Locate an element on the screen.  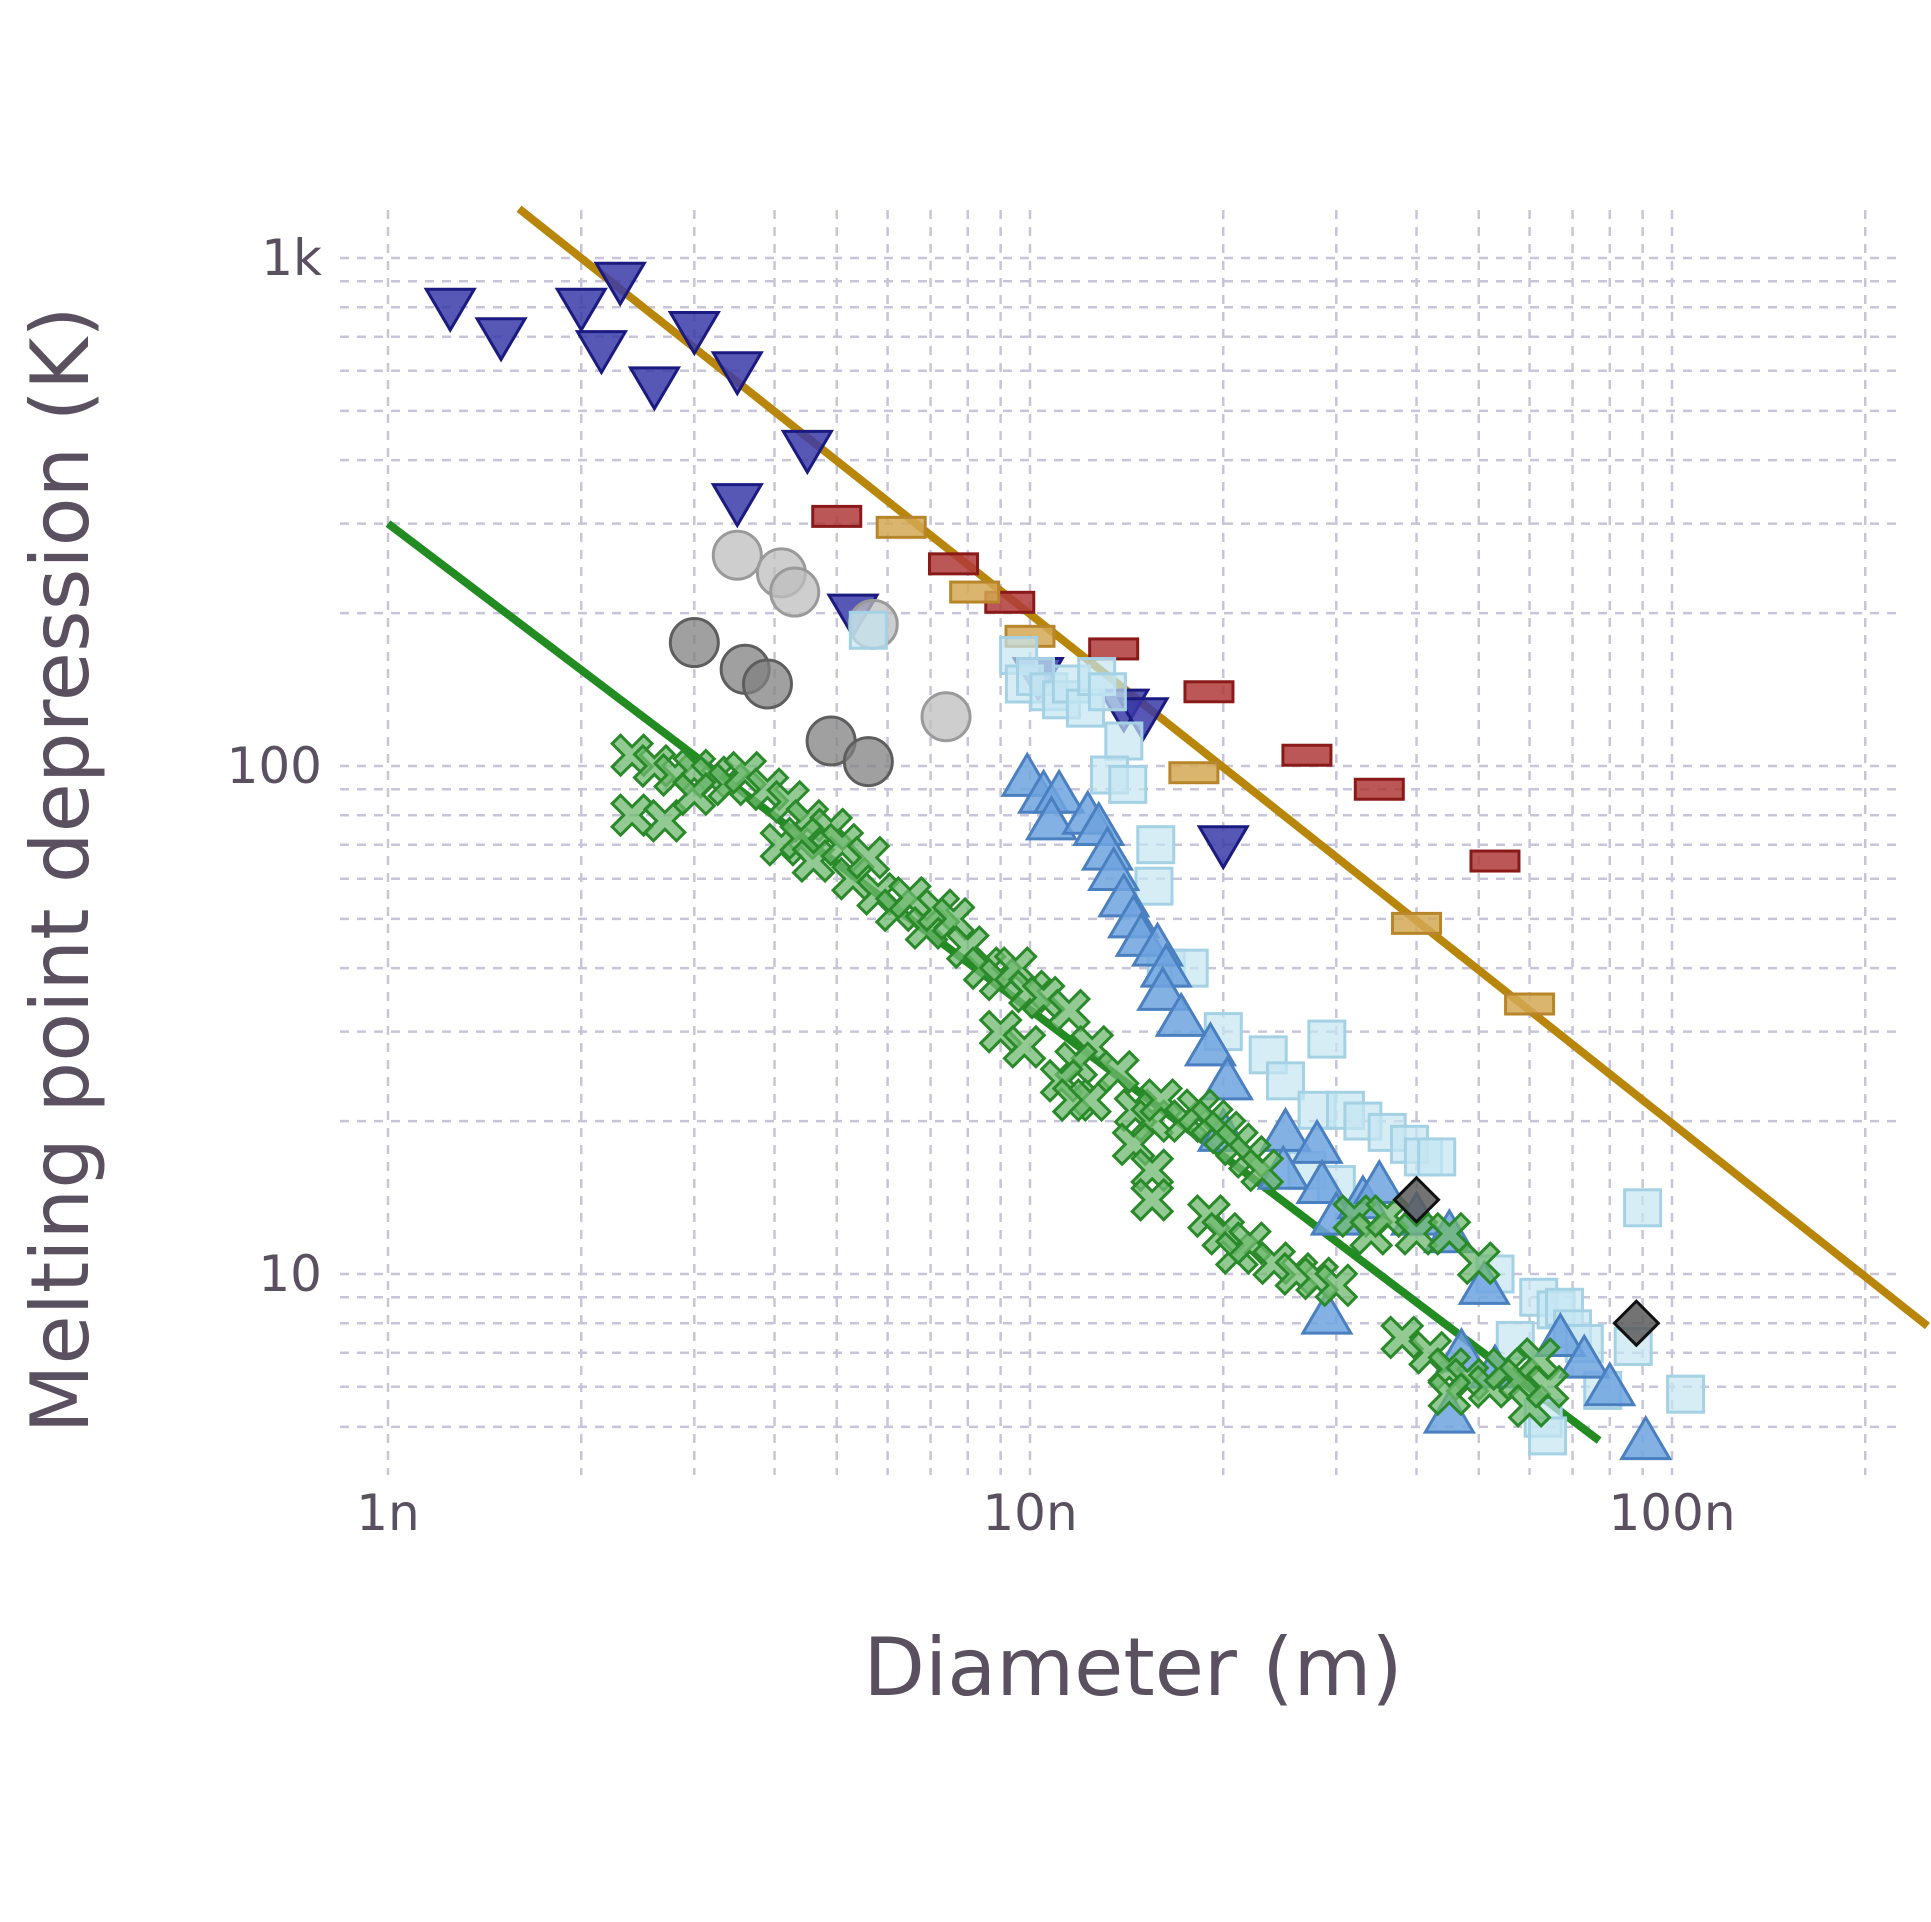
y-tick-label: 10 is located at coordinates (290, 1274).